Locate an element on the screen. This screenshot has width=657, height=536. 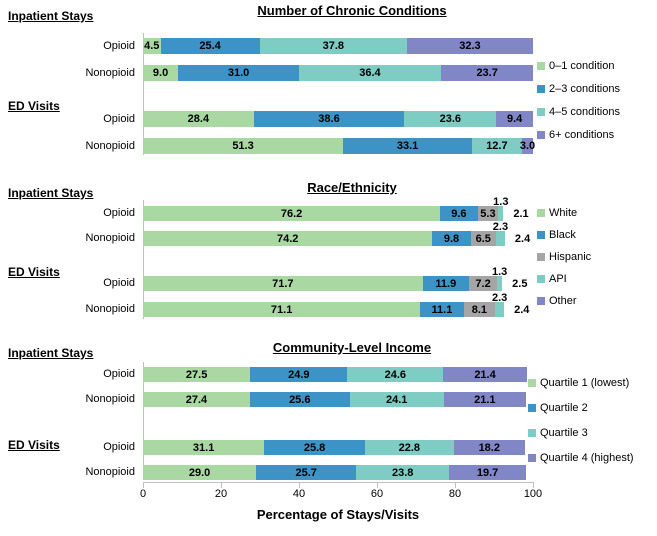
bar-segment: 24.9 is located at coordinates (299, 374).